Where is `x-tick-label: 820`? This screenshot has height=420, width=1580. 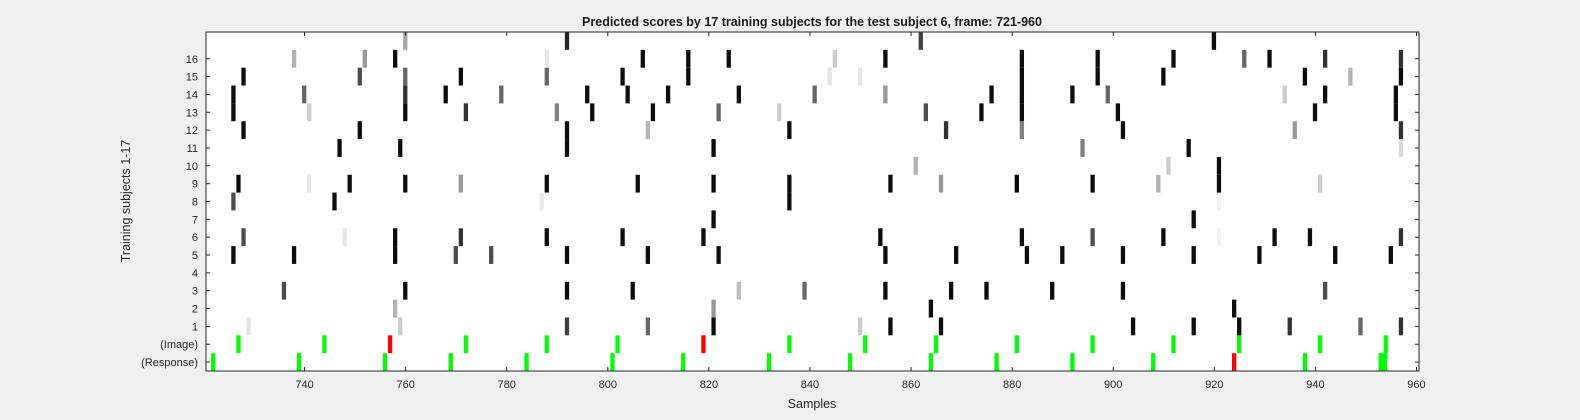 x-tick-label: 820 is located at coordinates (709, 385).